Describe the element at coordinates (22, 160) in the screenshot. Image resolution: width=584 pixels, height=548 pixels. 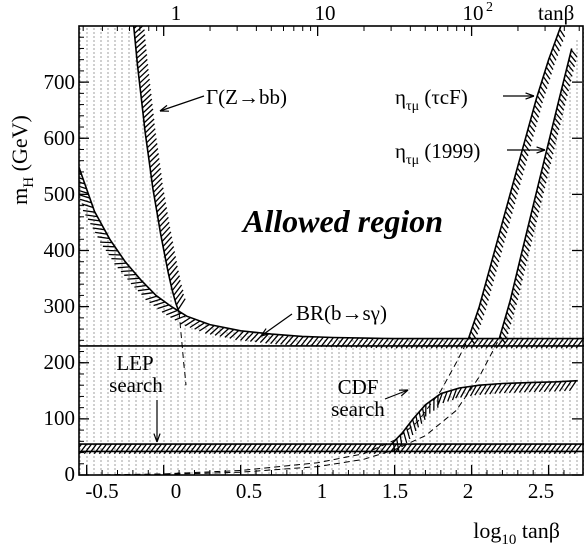
I see `y-axis-label: mH (GeV)` at that location.